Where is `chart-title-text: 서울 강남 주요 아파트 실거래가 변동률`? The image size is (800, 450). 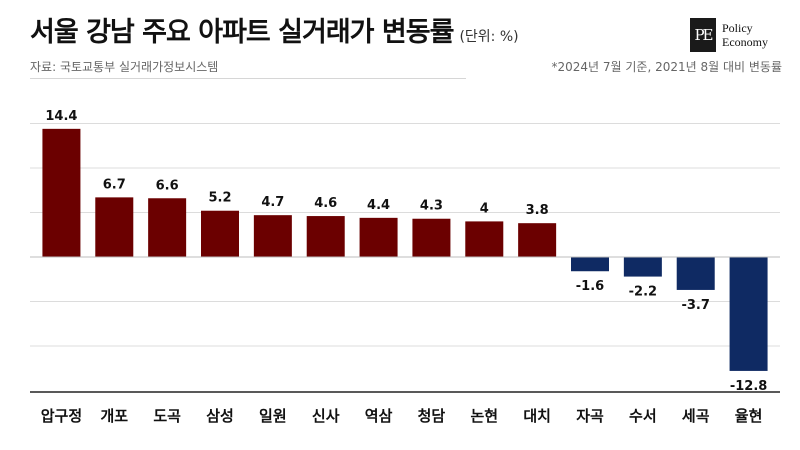 chart-title-text: 서울 강남 주요 아파트 실거래가 변동률 is located at coordinates (242, 32).